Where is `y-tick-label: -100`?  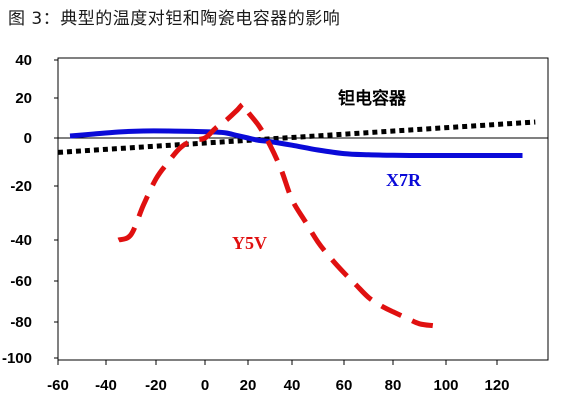 y-tick-label: -100 is located at coordinates (17, 358).